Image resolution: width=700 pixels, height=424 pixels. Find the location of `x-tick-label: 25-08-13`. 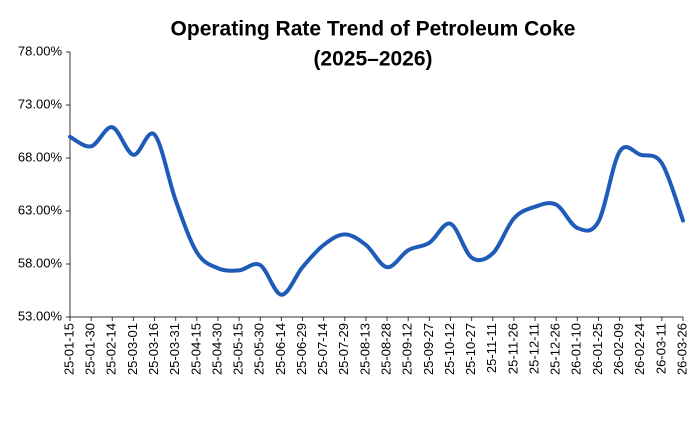

x-tick-label: 25-08-13 is located at coordinates (364, 349).